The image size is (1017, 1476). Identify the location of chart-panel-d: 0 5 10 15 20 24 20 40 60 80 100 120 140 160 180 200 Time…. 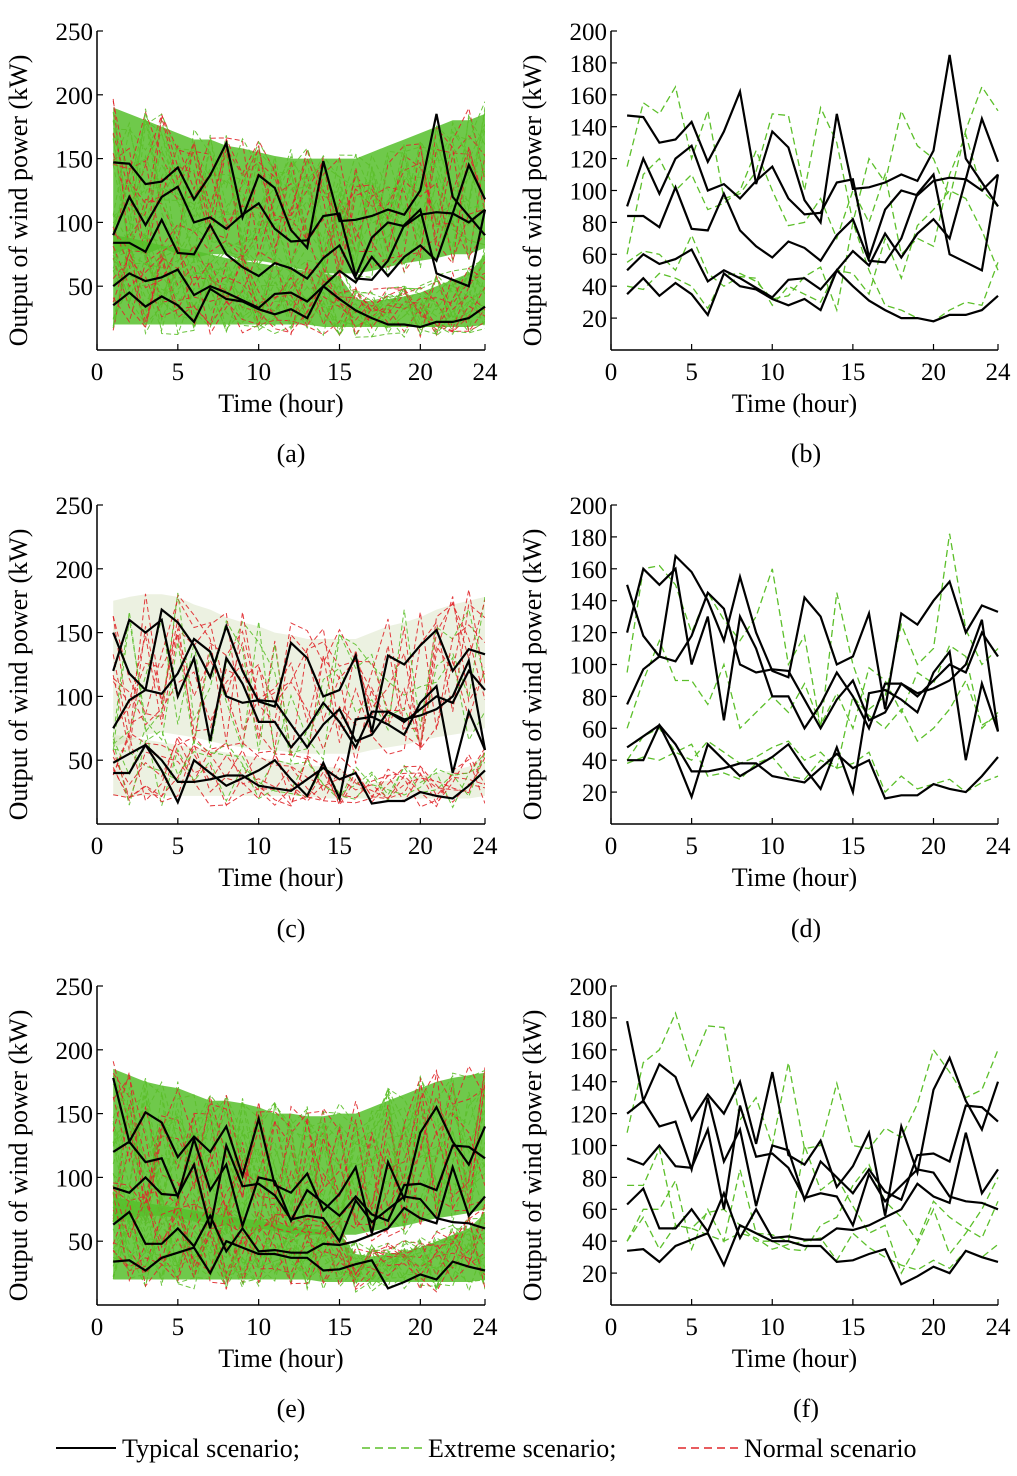
(764, 718).